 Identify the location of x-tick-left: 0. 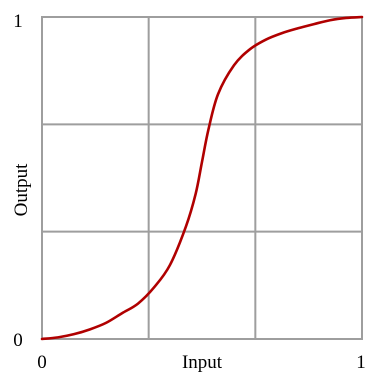
(42, 362).